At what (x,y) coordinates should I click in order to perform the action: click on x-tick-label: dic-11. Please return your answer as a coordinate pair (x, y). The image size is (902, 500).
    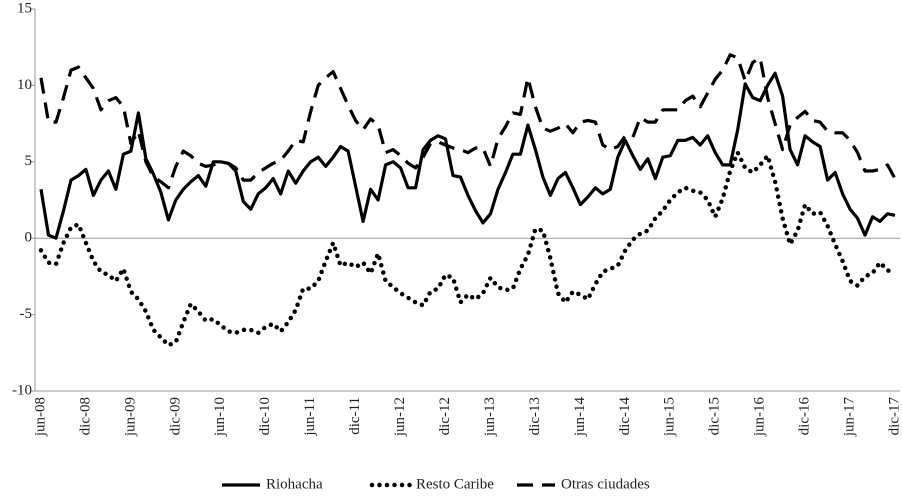
    Looking at the image, I should click on (355, 416).